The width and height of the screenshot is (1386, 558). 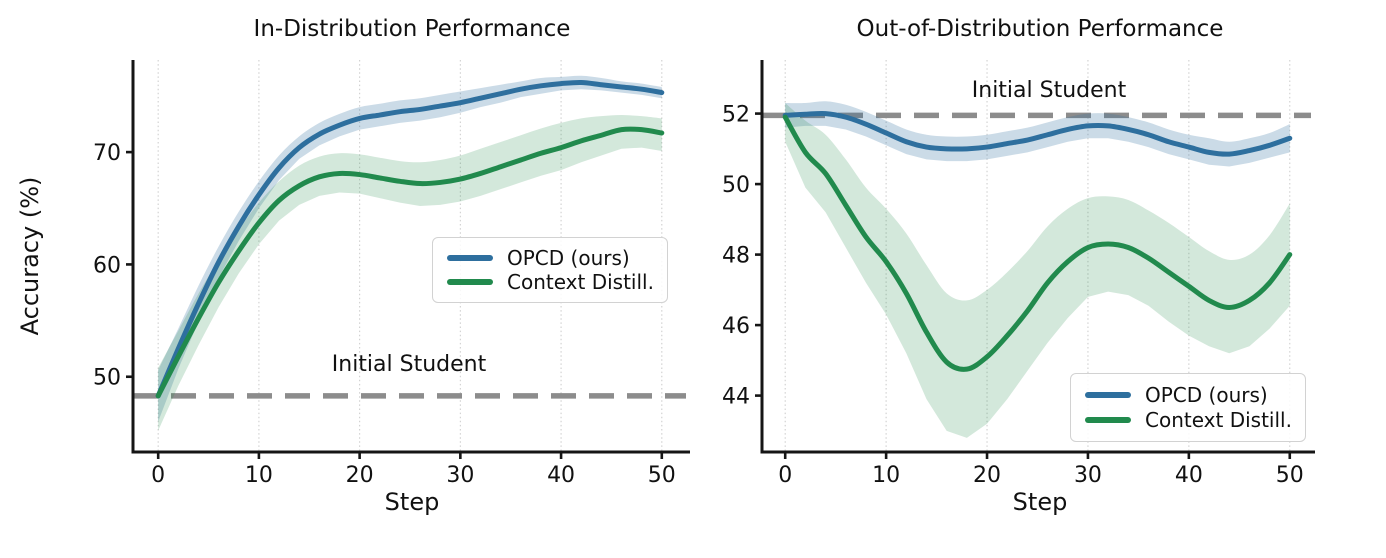 I want to click on legend-out-of-distribution: OPCD (ours) Context Distill., so click(x=1188, y=407).